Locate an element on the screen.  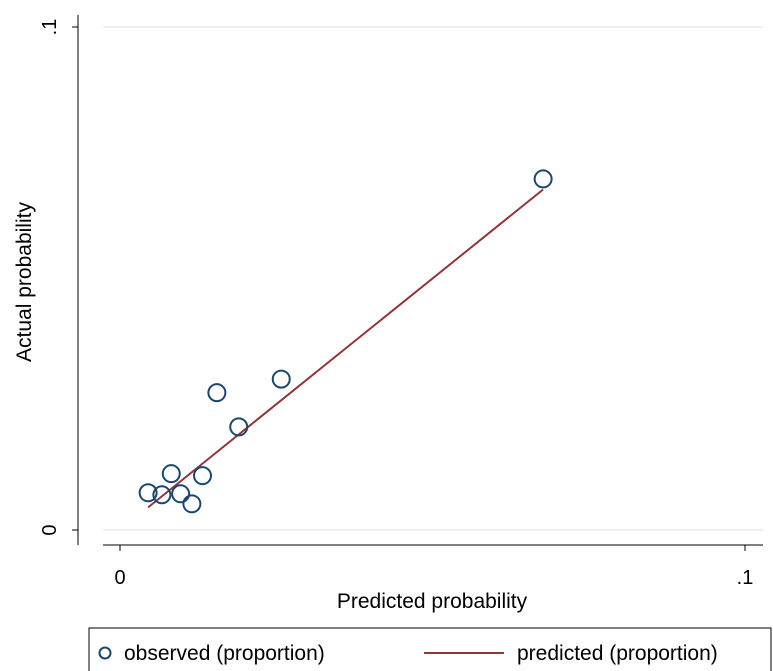
y-tick-label: 0 is located at coordinates (50, 529).